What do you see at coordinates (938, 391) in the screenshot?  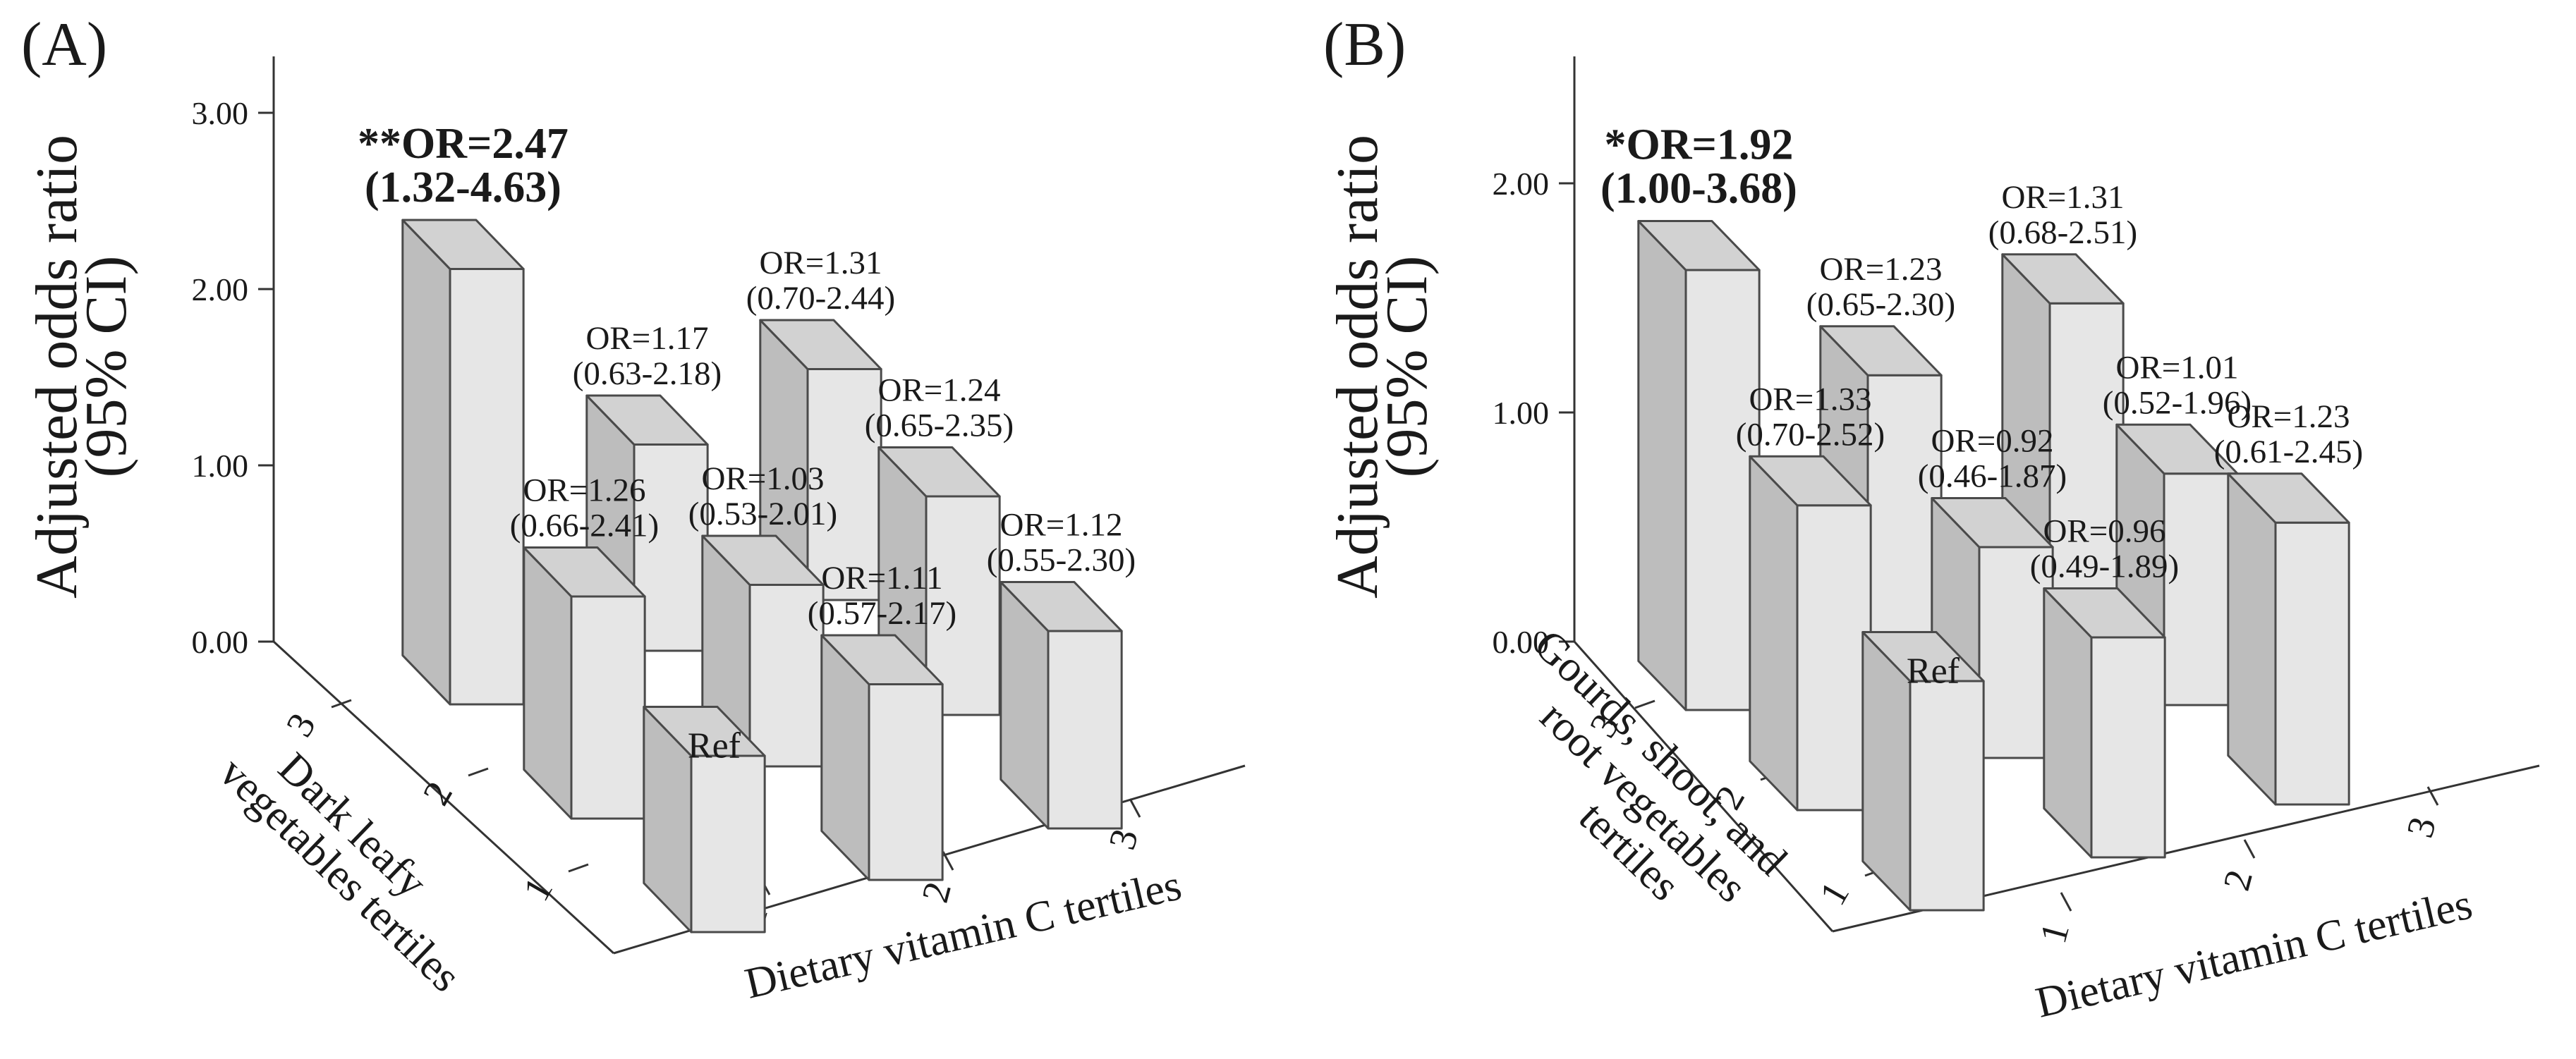 I see `bar-data-label-or: OR=1.24` at bounding box center [938, 391].